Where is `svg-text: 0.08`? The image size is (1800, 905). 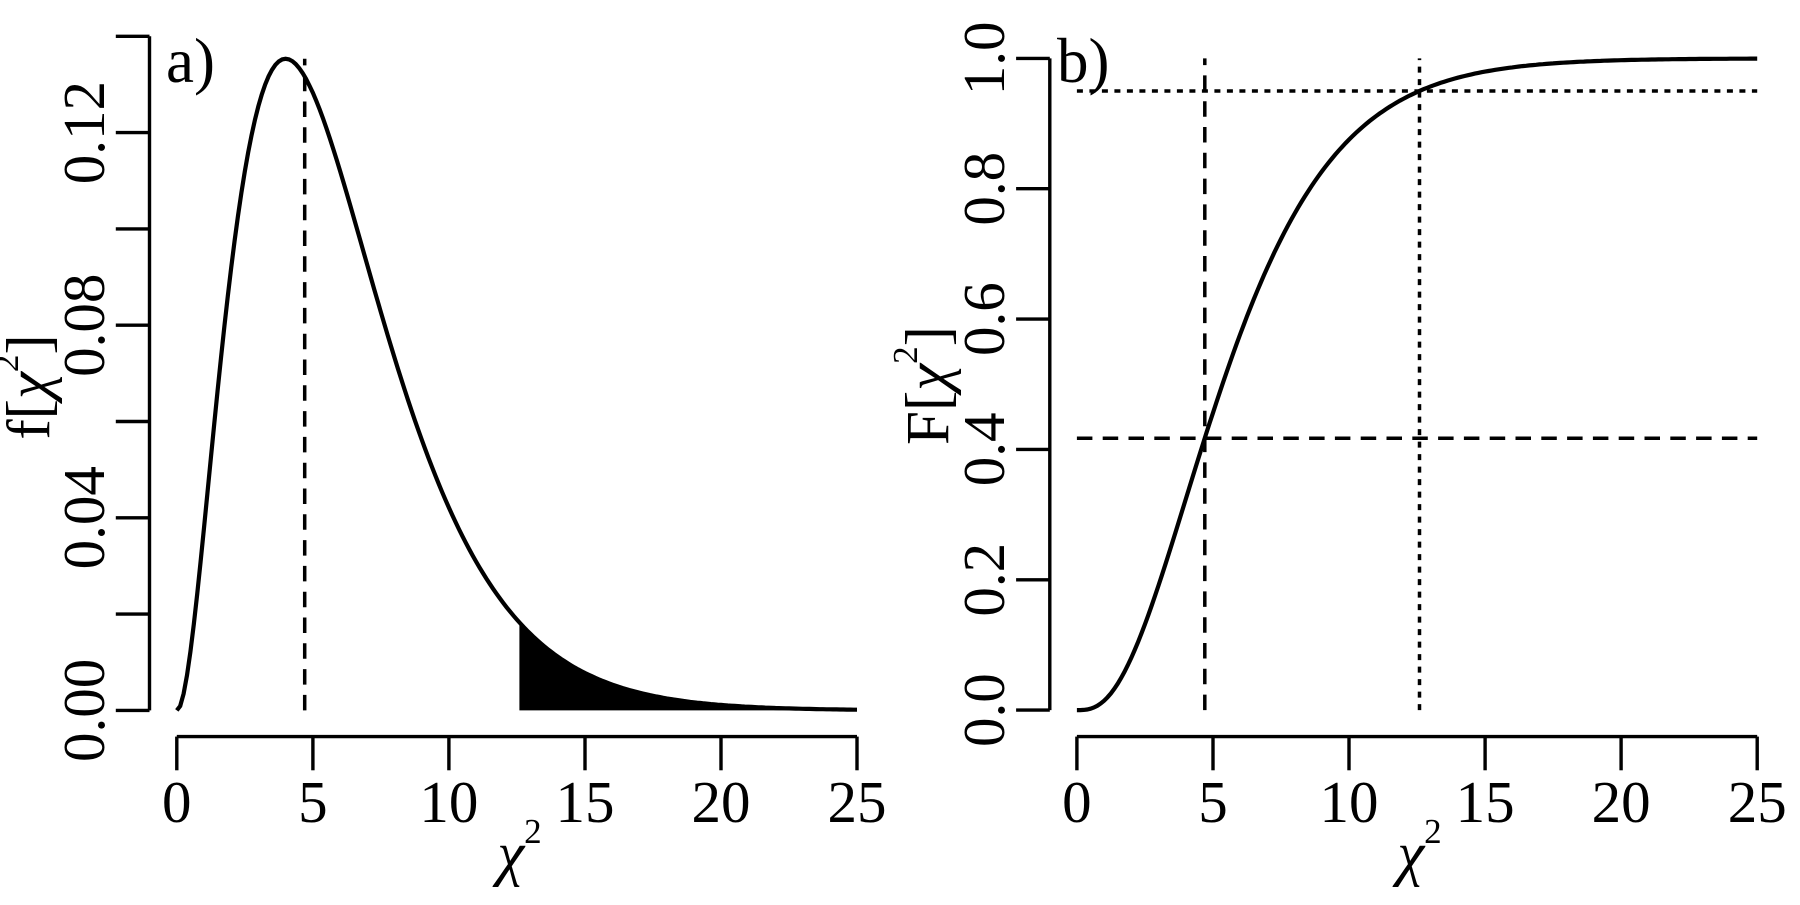 svg-text: 0.08 is located at coordinates (84, 325).